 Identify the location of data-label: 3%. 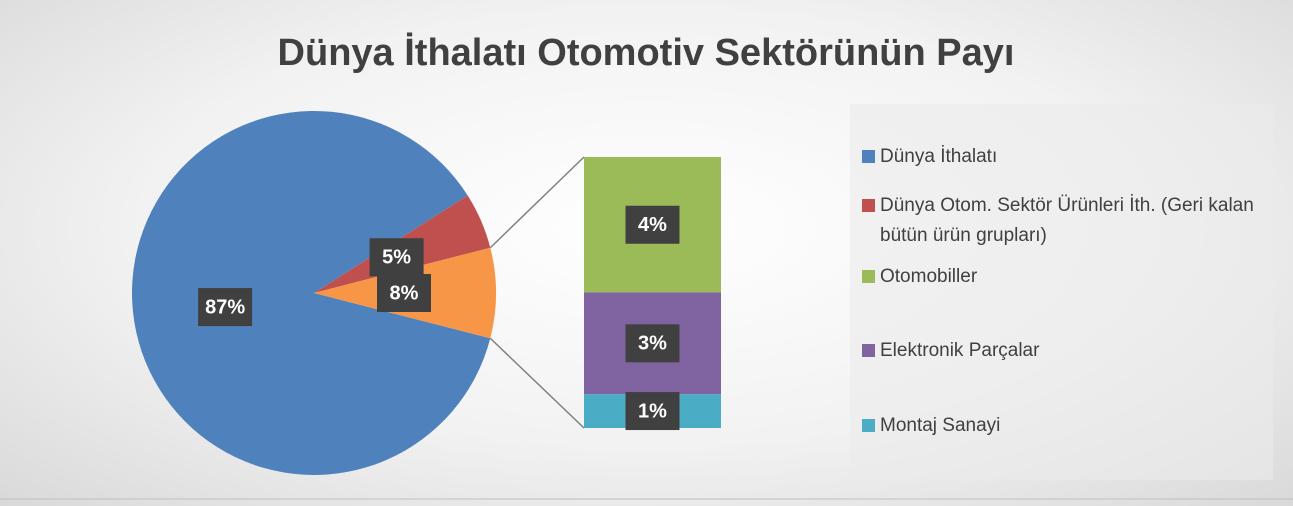
(652, 344).